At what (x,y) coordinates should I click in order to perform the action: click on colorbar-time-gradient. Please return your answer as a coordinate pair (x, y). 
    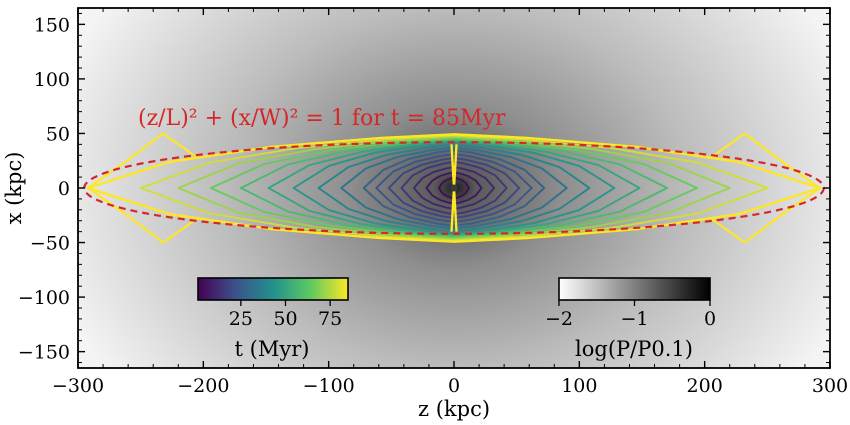
    Looking at the image, I should click on (273, 289).